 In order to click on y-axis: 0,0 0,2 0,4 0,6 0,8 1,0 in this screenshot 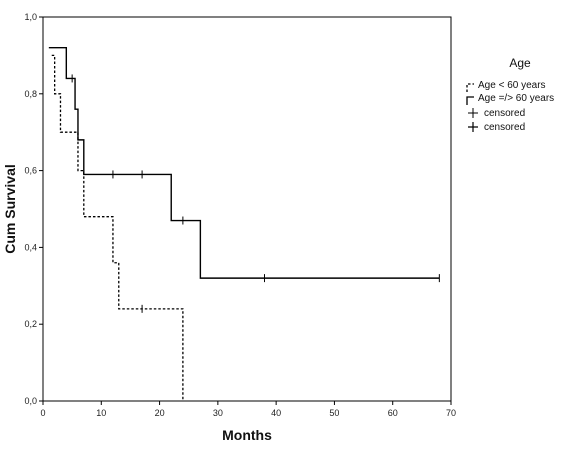, I will do `click(33, 209)`.